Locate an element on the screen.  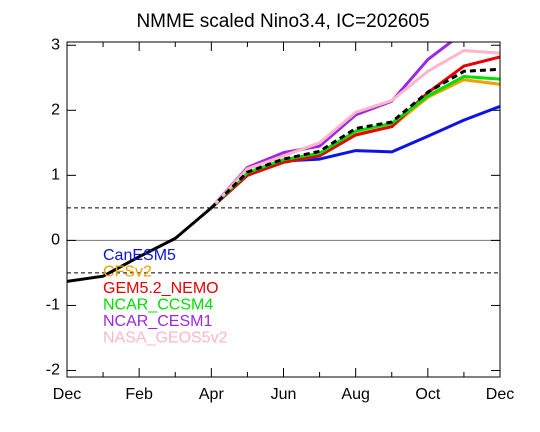
legend-entry: GEM5.2_NEMO is located at coordinates (161, 288).